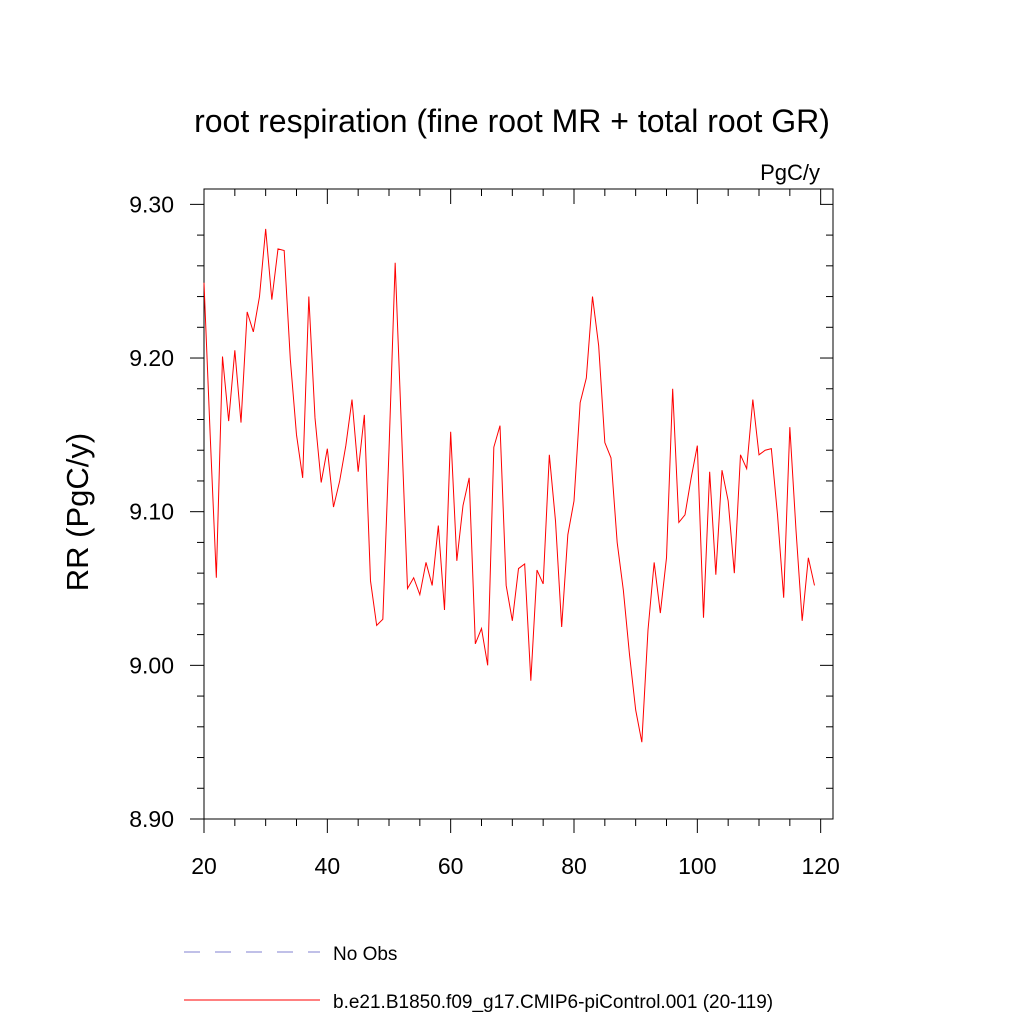 The image size is (1024, 1029). What do you see at coordinates (151, 665) in the screenshot?
I see `y-tick-label: 9.00` at bounding box center [151, 665].